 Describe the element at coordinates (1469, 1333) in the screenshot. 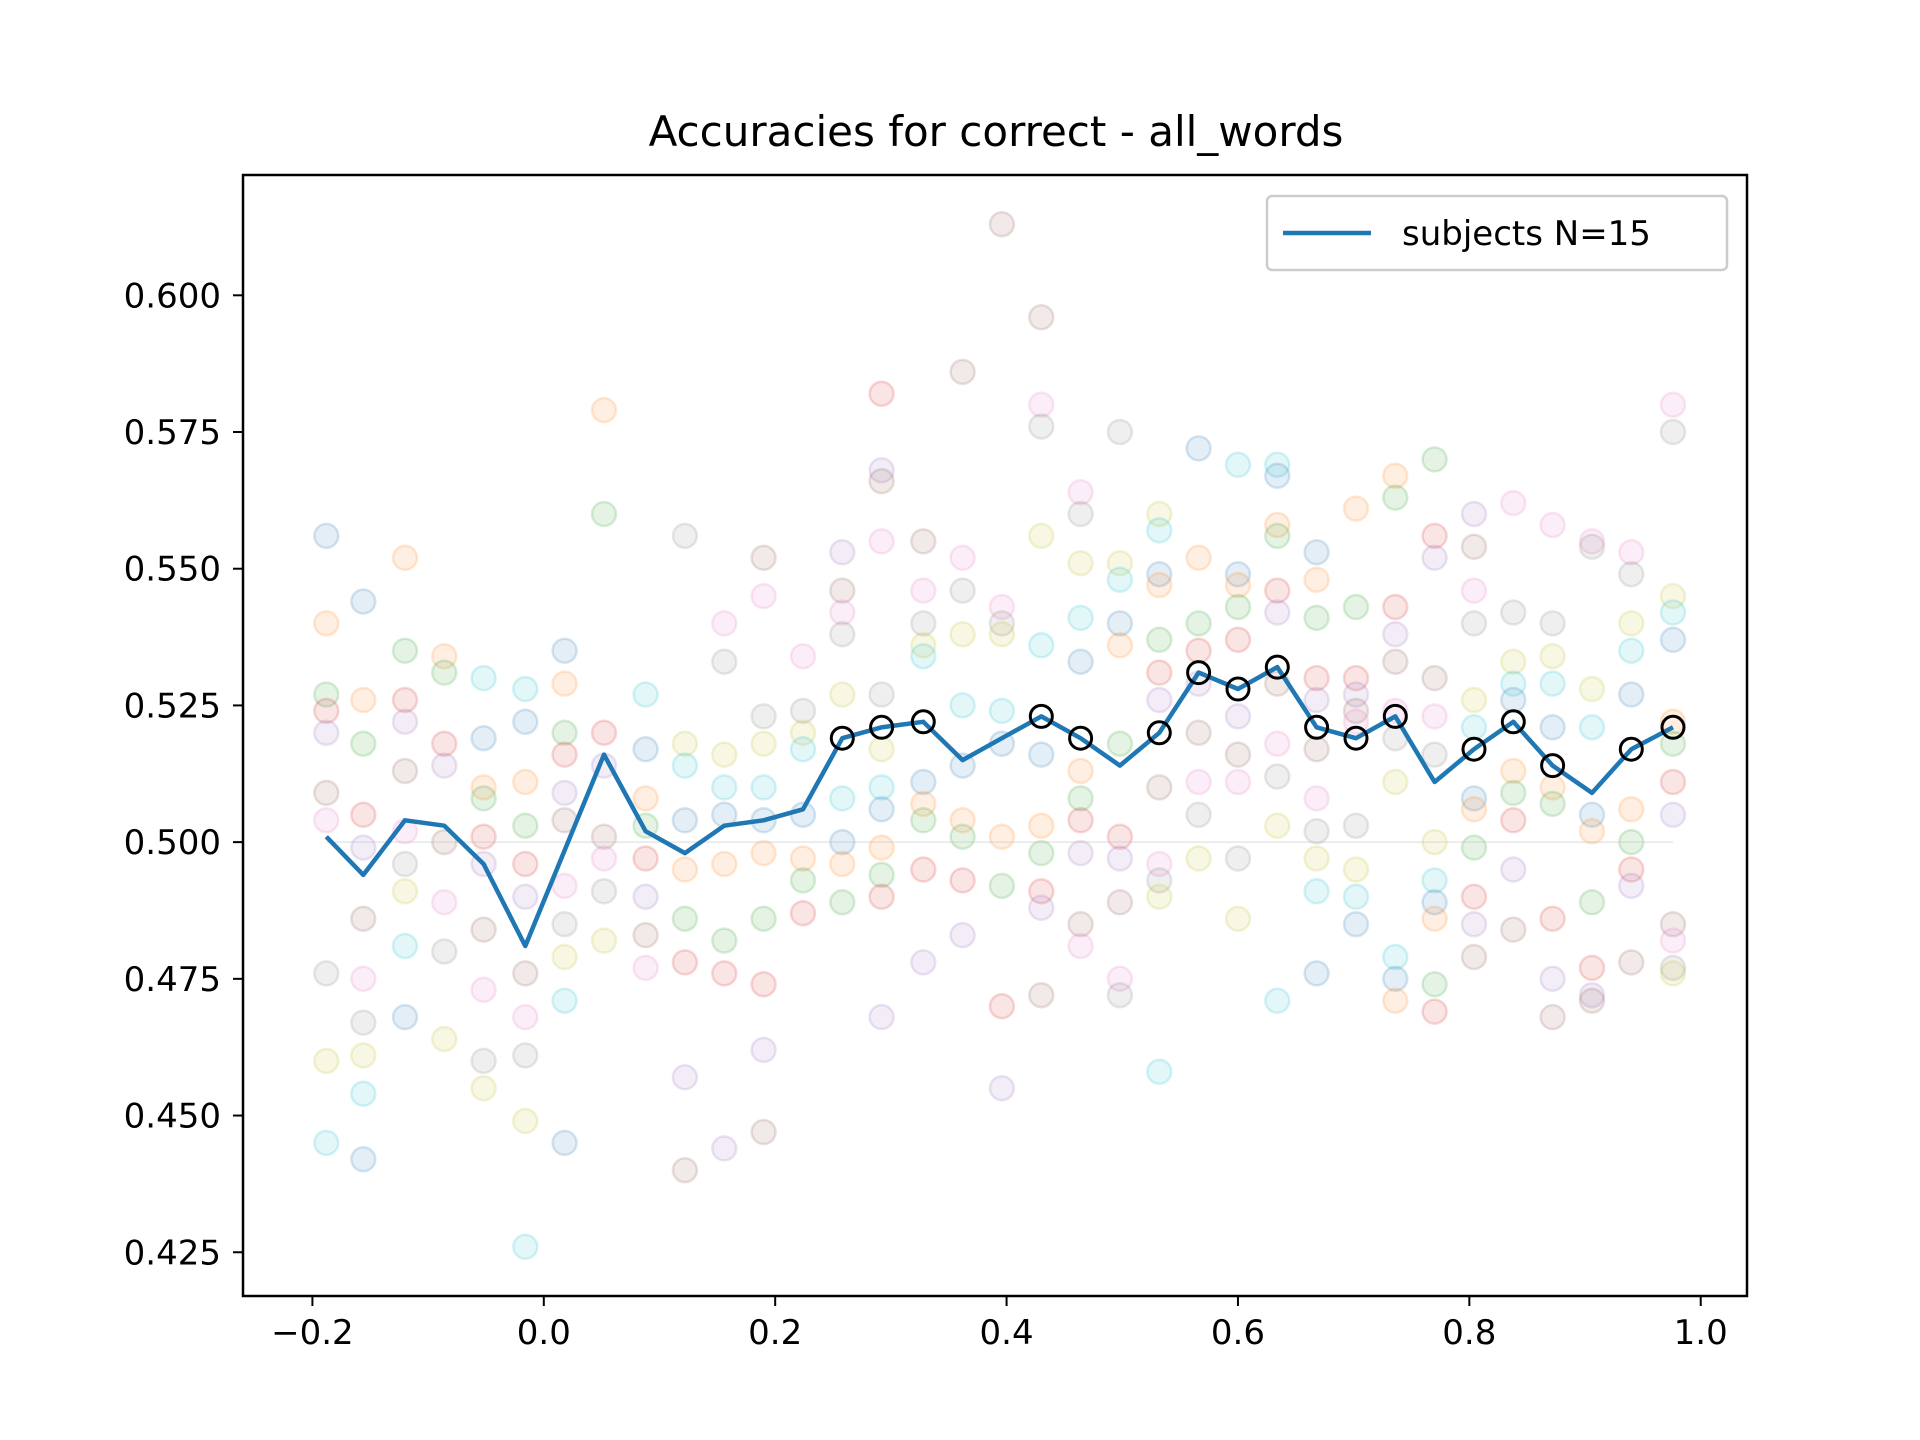

I see `x-tick-label: 0.8` at that location.